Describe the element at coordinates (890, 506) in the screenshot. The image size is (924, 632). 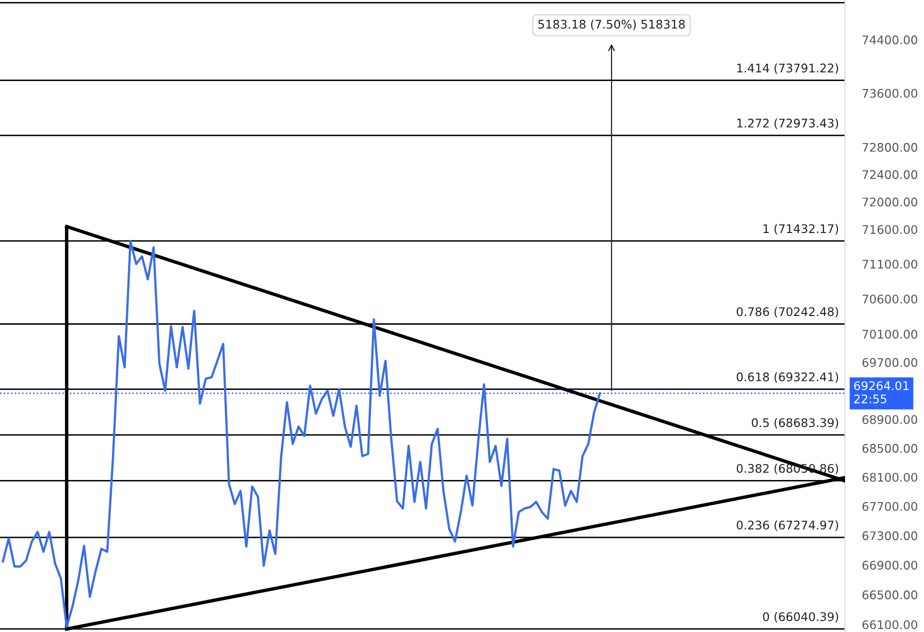
I see `y-tick-label: 67700.00` at that location.